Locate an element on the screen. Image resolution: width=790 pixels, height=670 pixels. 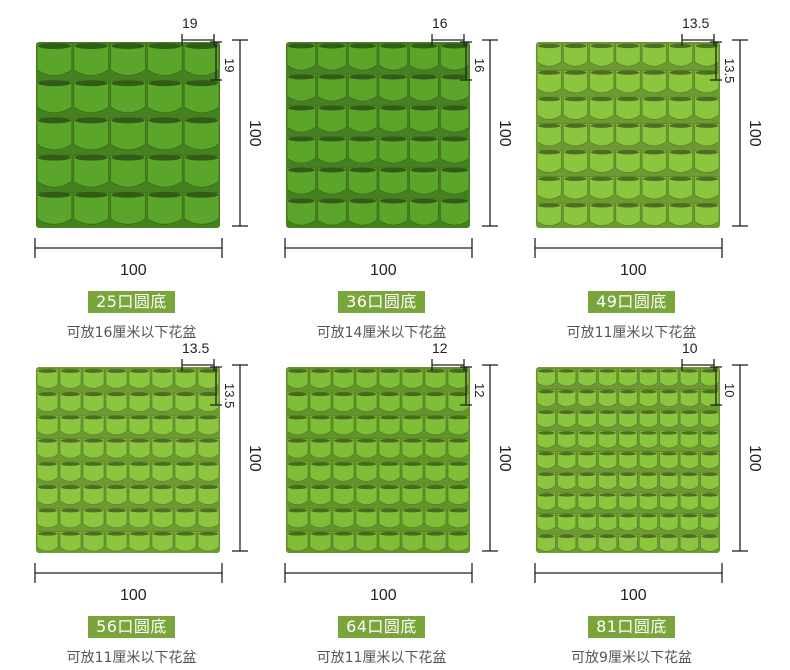
planter-diagram: 19 19 100 100 is located at coordinates (148, 147).